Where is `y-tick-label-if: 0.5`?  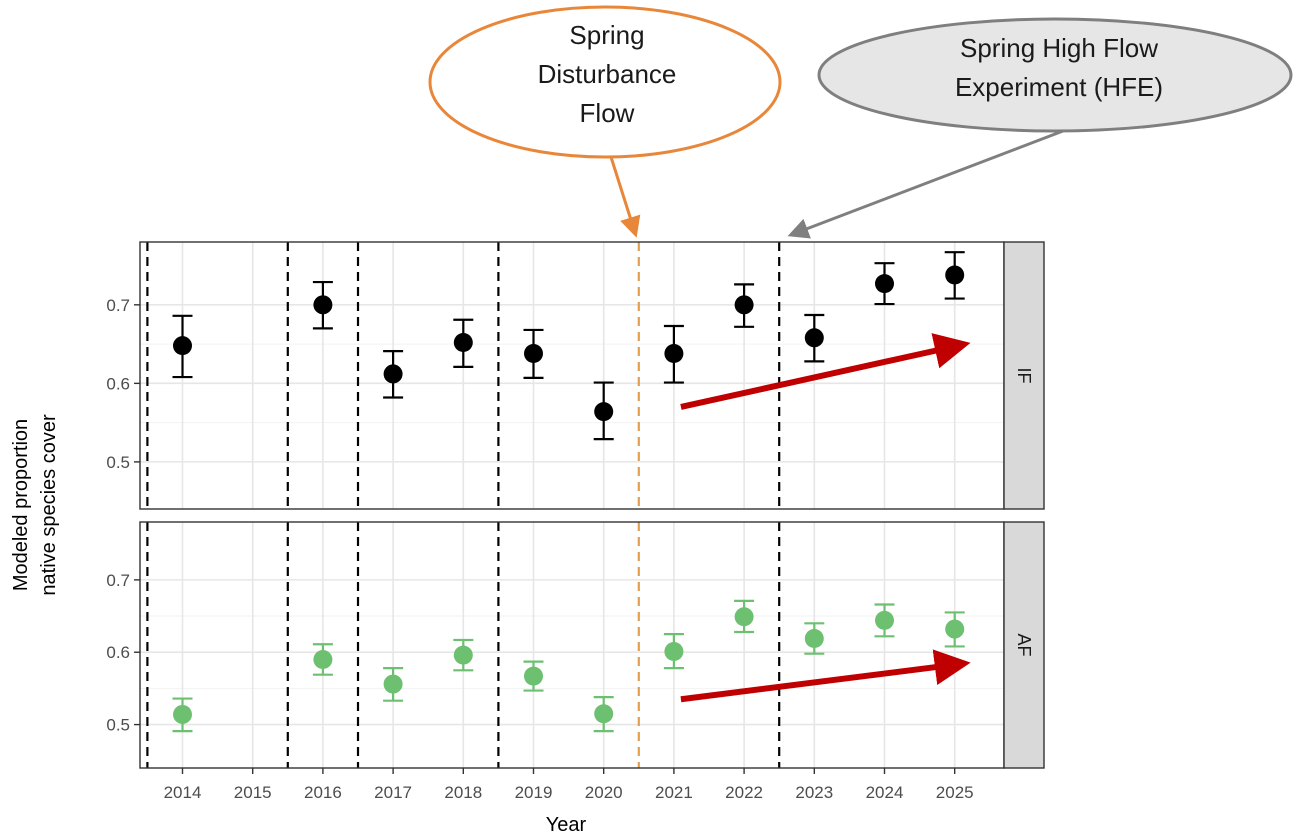 y-tick-label-if: 0.5 is located at coordinates (118, 462).